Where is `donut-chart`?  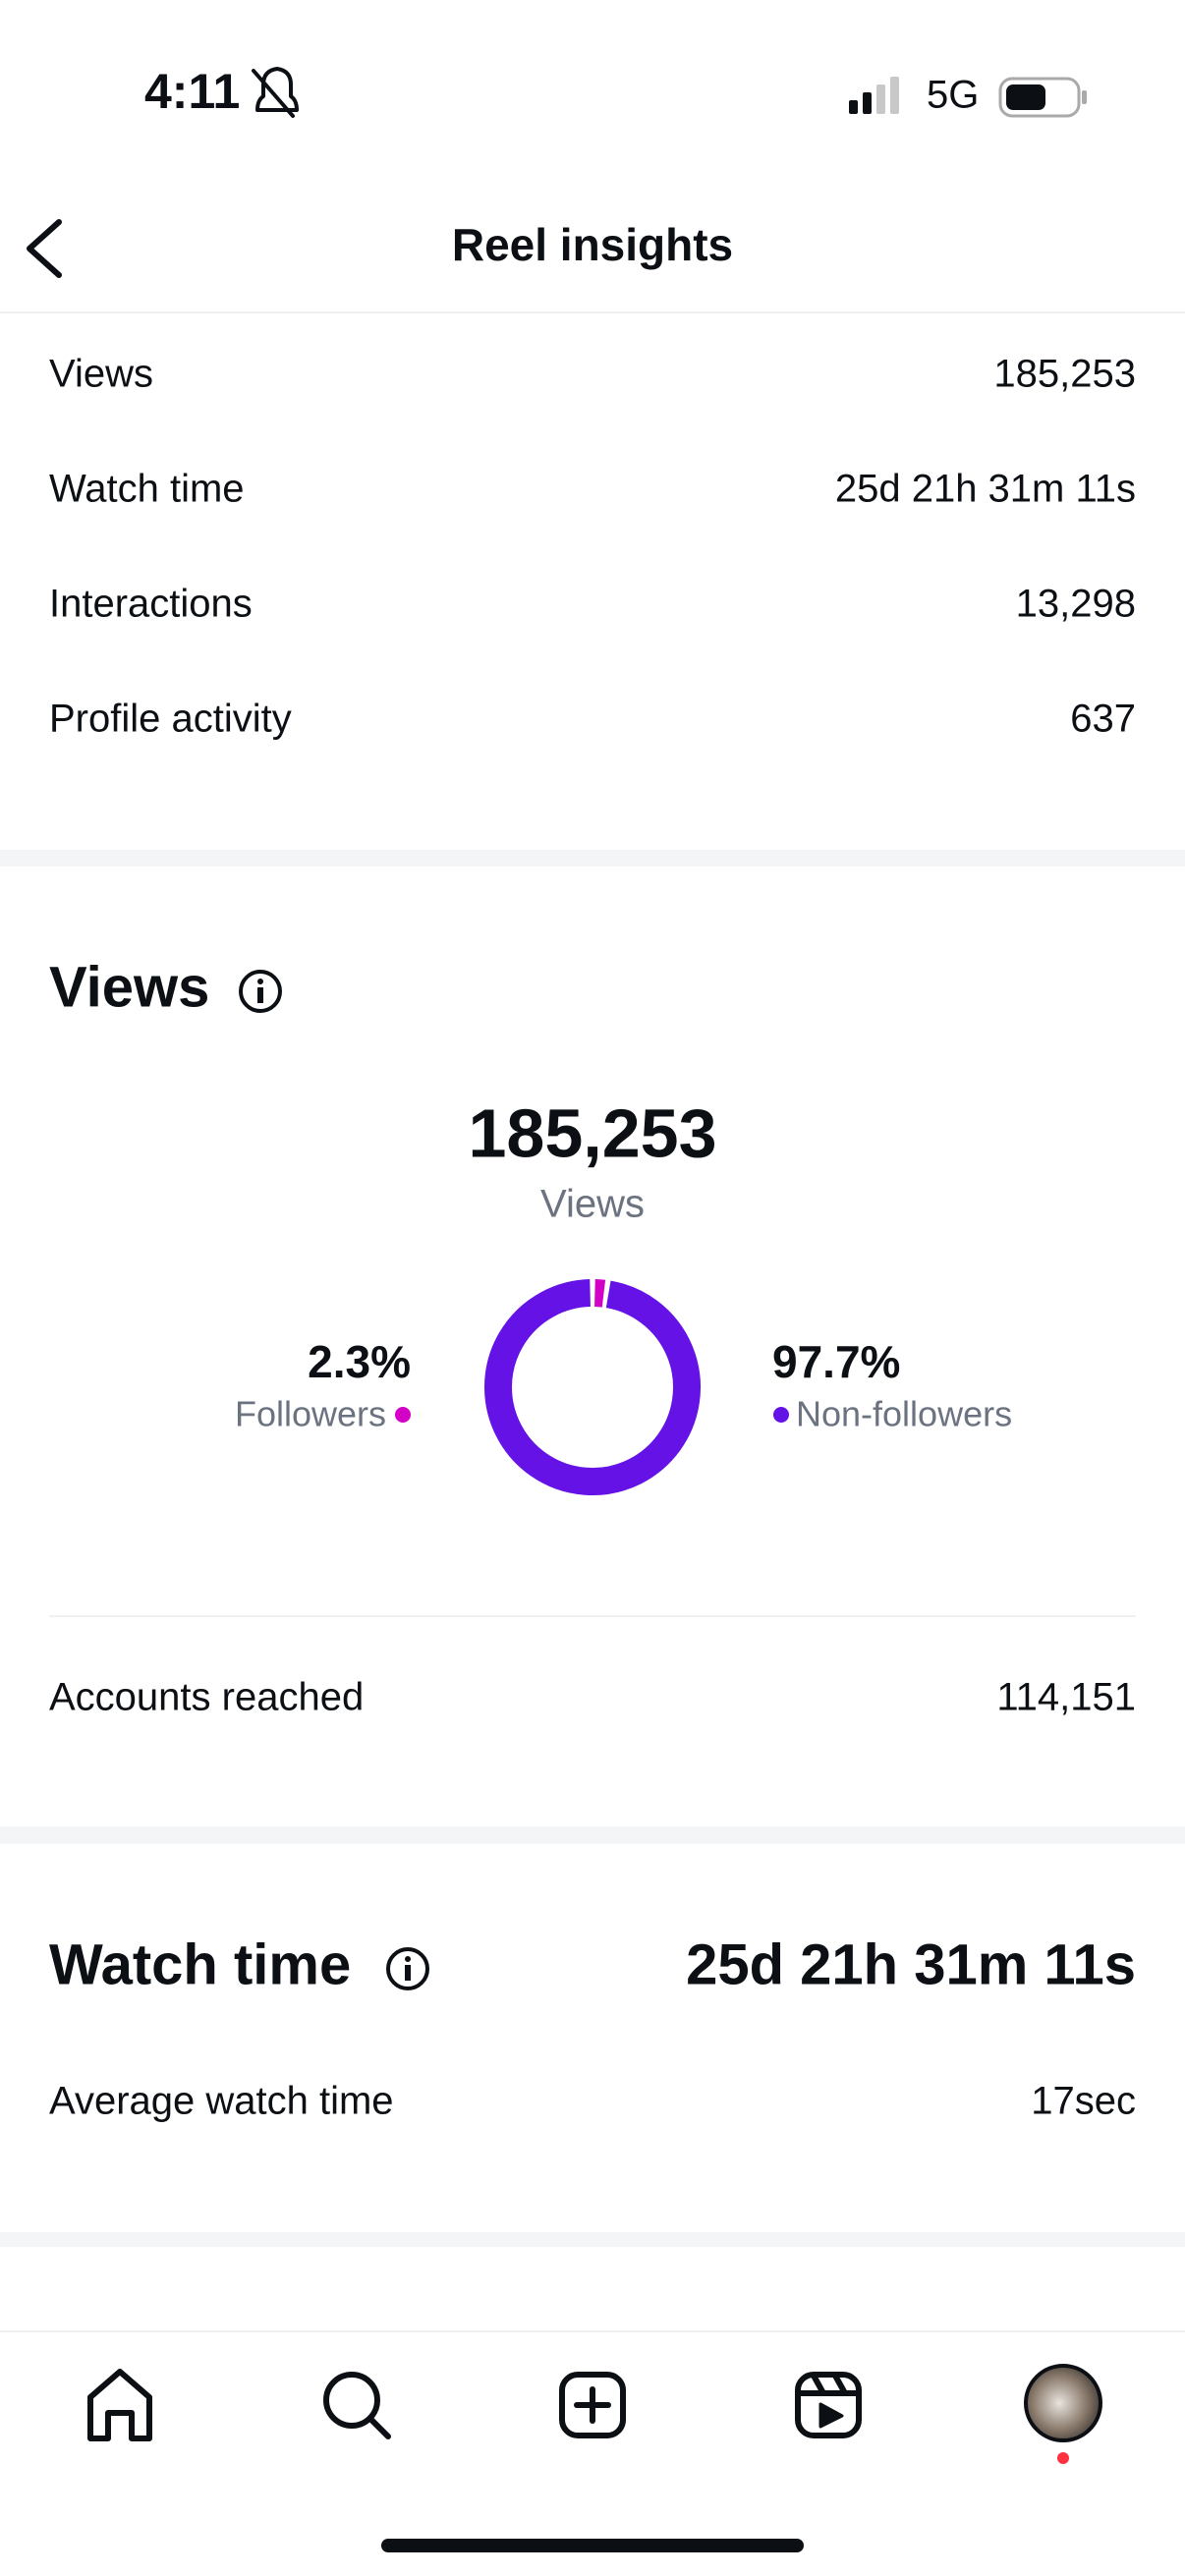
donut-chart is located at coordinates (592, 1387).